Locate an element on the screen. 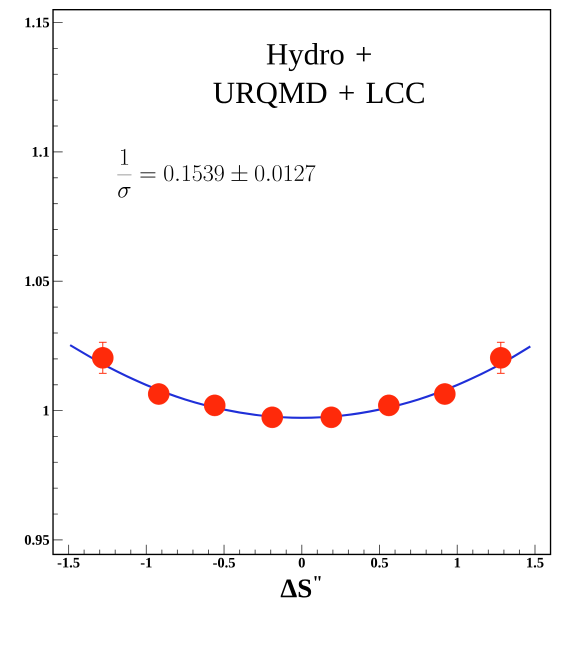  x-tick-label: -0.5 is located at coordinates (224, 563).